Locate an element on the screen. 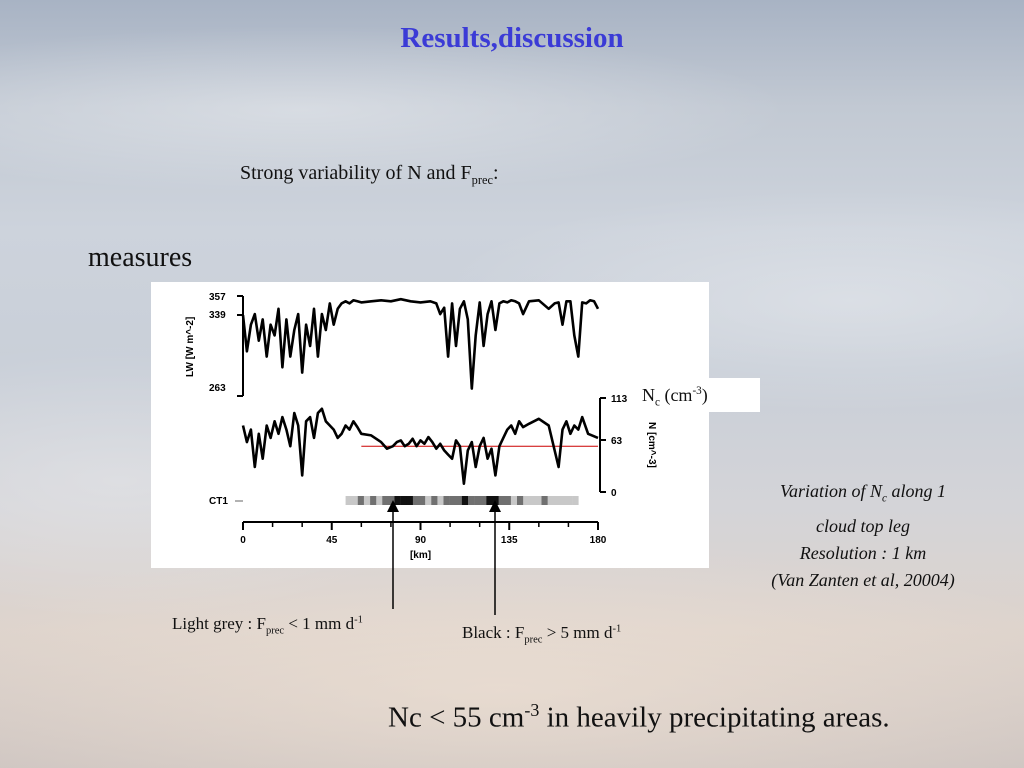 The height and width of the screenshot is (768, 1024). x-tick-label: 180 is located at coordinates (598, 540).